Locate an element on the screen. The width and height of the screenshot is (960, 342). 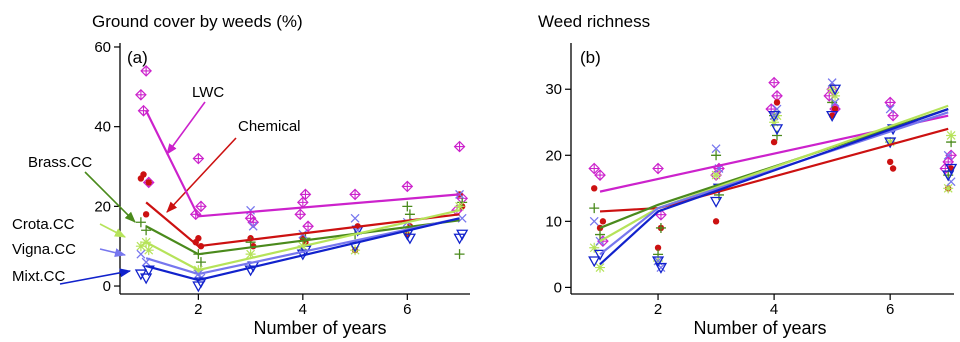
panel-b-y-tick-label: 20 is located at coordinates (553, 155).